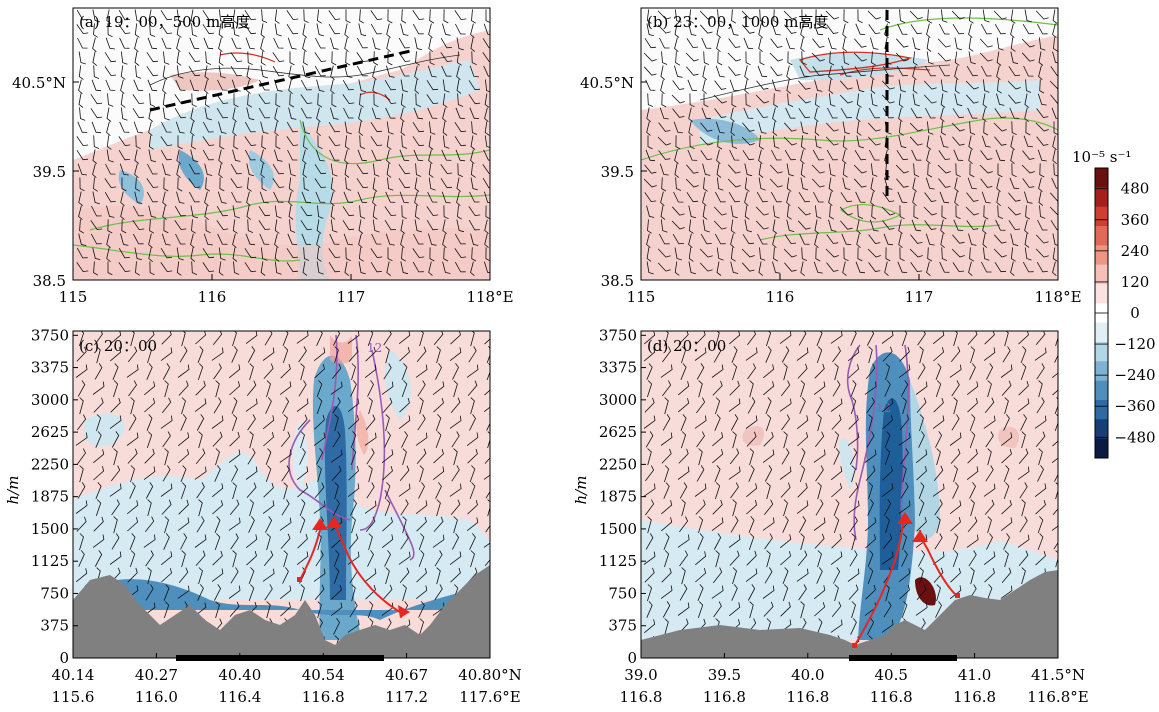 The height and width of the screenshot is (712, 1159). What do you see at coordinates (1101, 157) in the screenshot?
I see `colorbar-unit: 10⁻⁵ s⁻¹` at bounding box center [1101, 157].